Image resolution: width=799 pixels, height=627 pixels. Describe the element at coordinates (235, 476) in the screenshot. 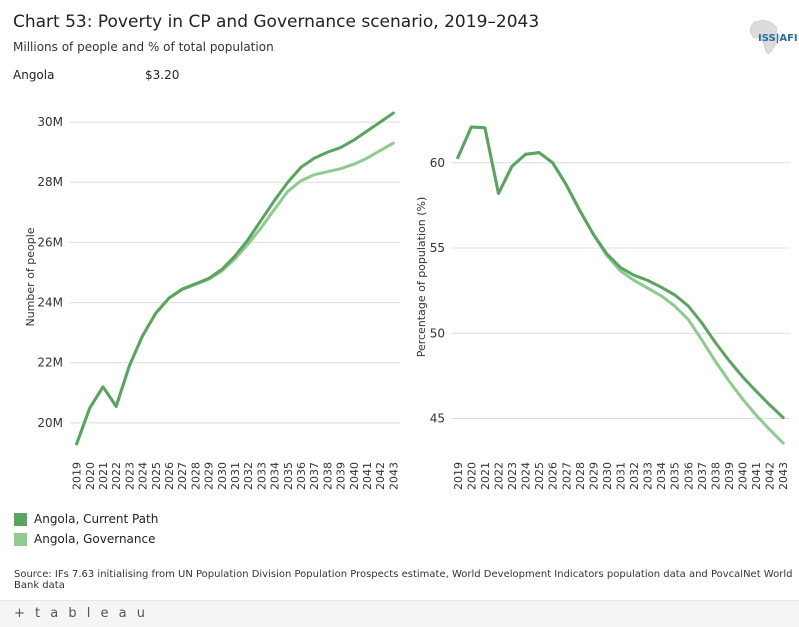

I see `x-tick-label-people: 2031` at that location.